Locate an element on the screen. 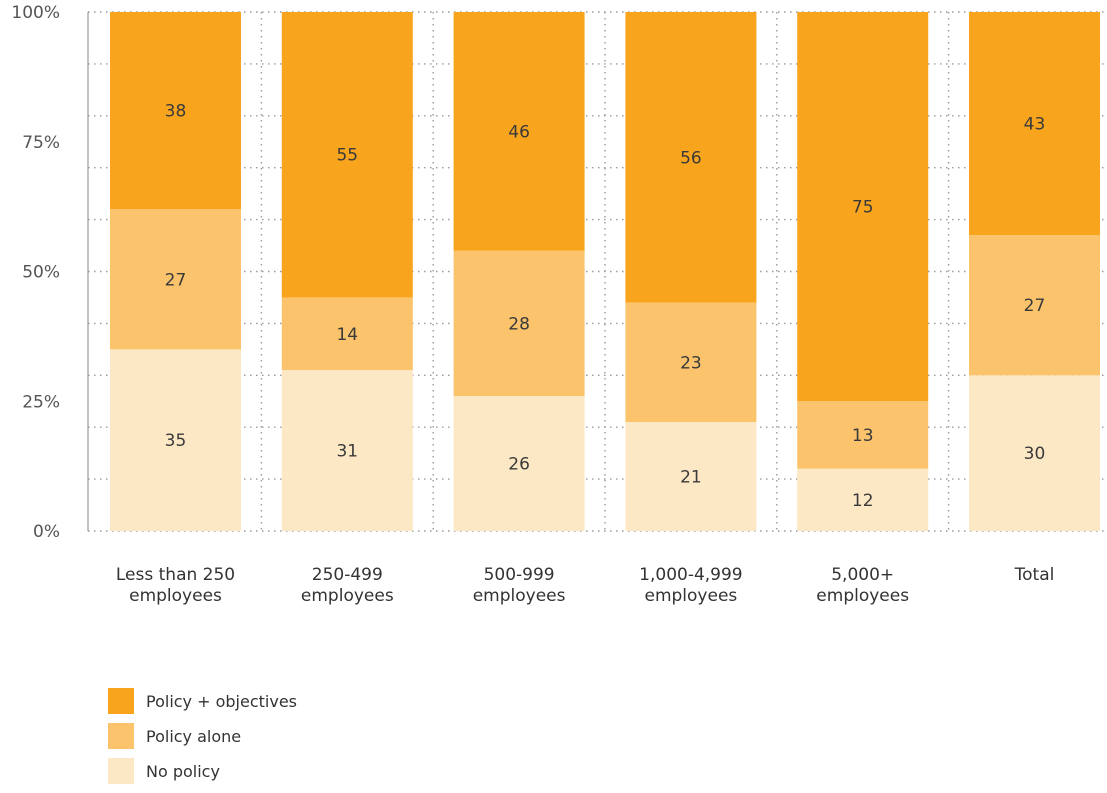 This screenshot has width=1107, height=793. y-tick-label: 50% is located at coordinates (41, 273).